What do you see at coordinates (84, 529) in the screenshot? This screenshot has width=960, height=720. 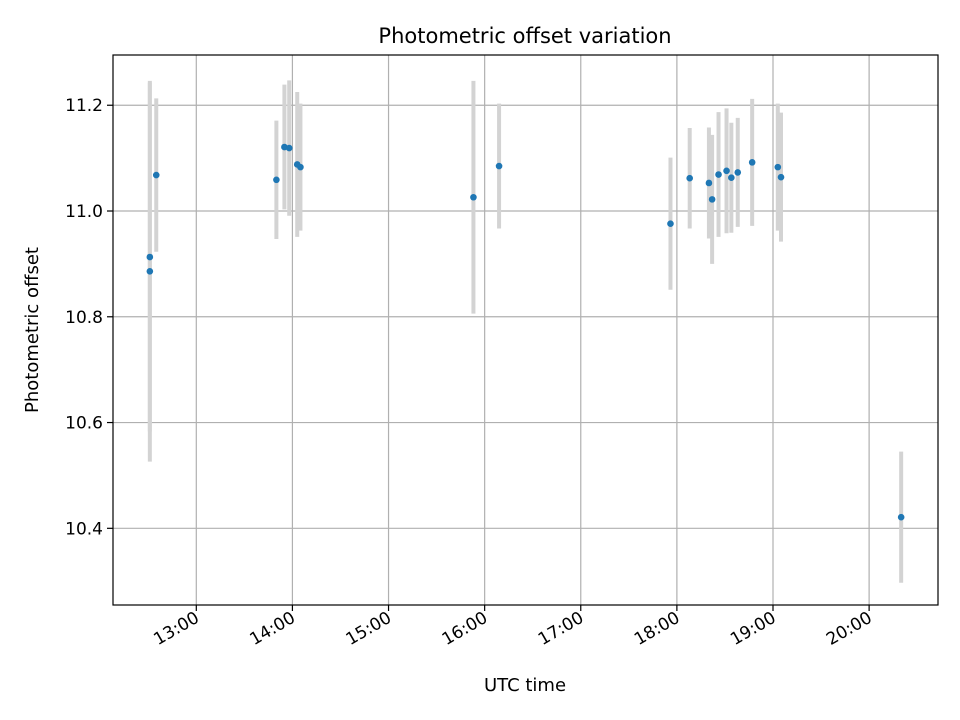 I see `y-tick-label: 10.4` at bounding box center [84, 529].